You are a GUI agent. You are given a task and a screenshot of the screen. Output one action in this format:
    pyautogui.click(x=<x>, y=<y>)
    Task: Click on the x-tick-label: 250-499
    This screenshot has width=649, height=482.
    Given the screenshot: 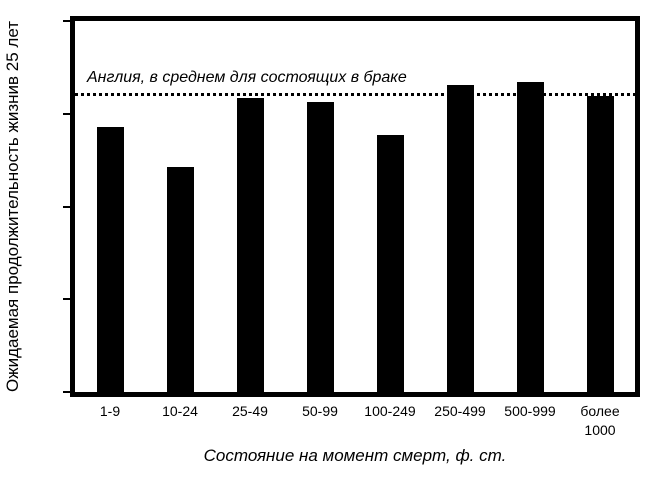 What is the action you would take?
    pyautogui.click(x=460, y=411)
    